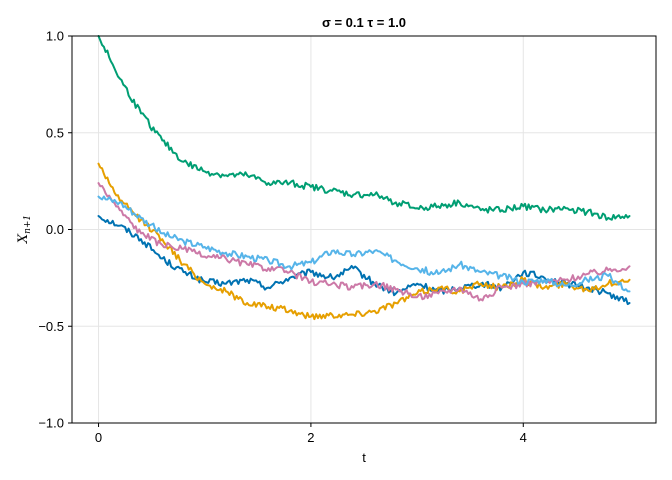 The height and width of the screenshot is (480, 672). I want to click on y-tick-label: 1.0, so click(55, 36).